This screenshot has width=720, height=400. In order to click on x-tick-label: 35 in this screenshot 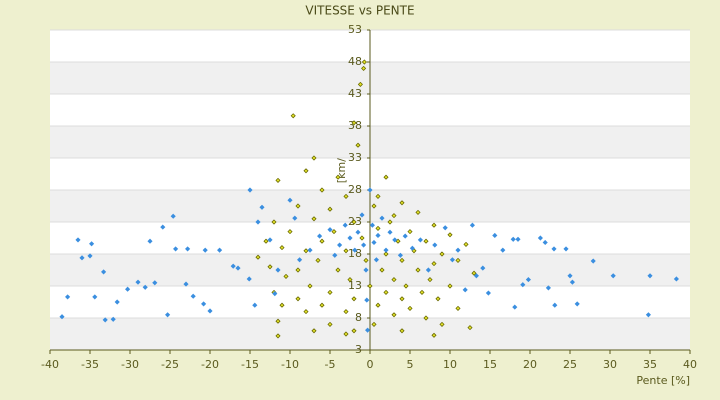, I will do `click(650, 364)`.